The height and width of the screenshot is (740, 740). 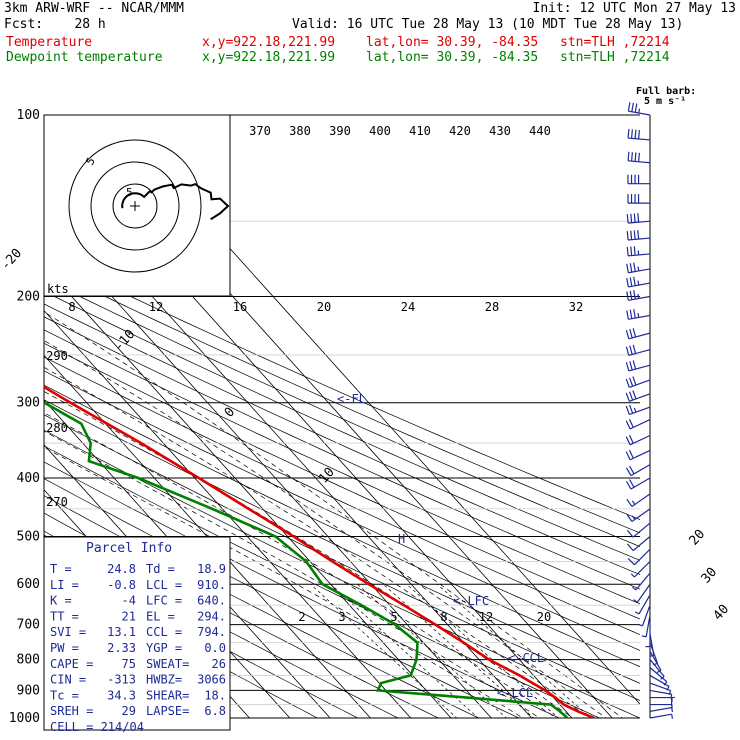 I want to click on parcel-row-value: 2.33, so click(x=121, y=648).